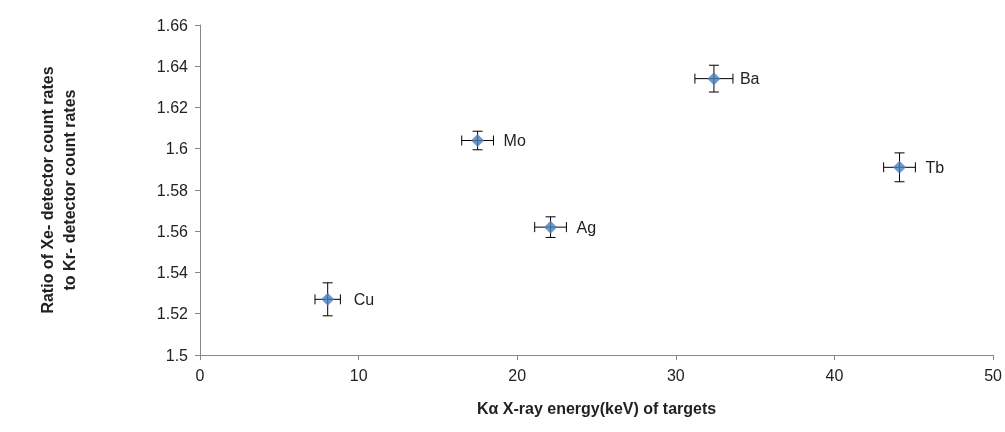  I want to click on x-tick-label: 40, so click(834, 375).